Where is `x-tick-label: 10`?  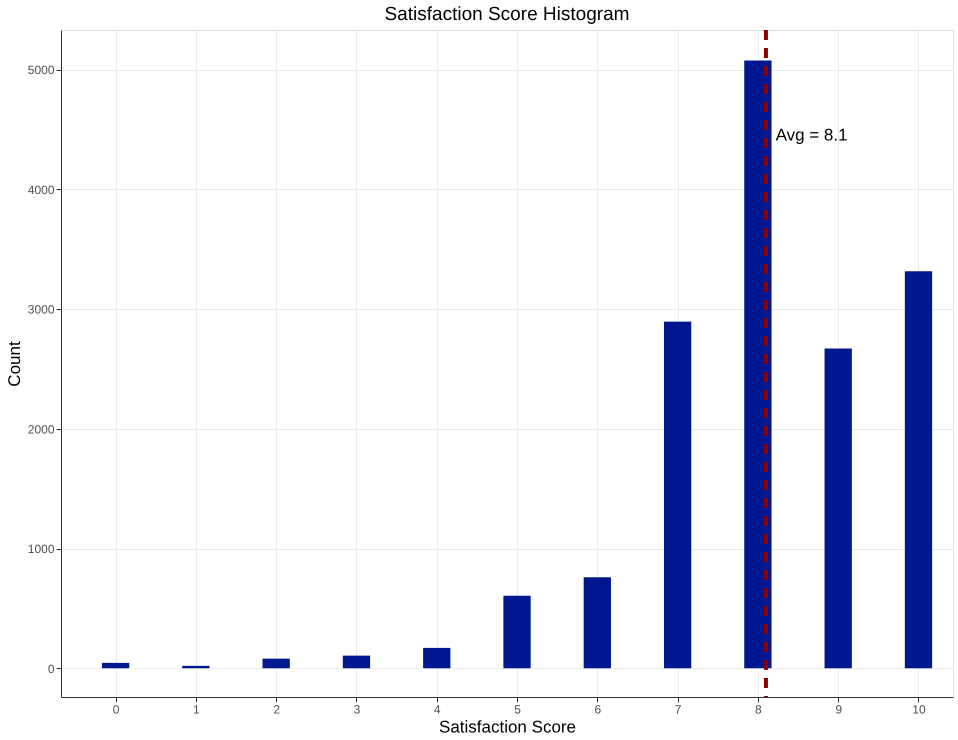
x-tick-label: 10 is located at coordinates (919, 709).